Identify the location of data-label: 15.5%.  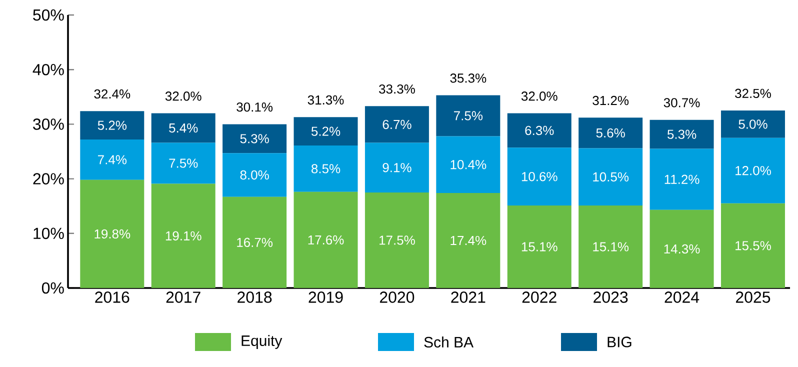
(753, 245).